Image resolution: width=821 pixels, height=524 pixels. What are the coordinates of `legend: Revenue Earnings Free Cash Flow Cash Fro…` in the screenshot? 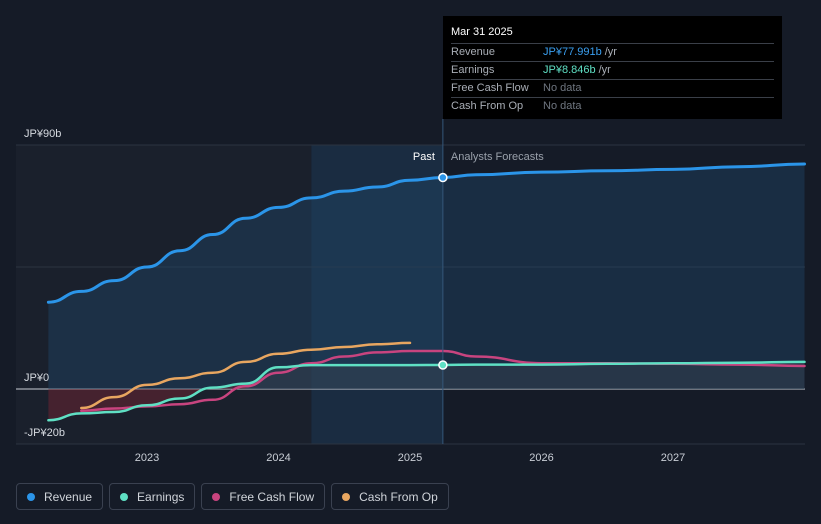 It's located at (232, 496).